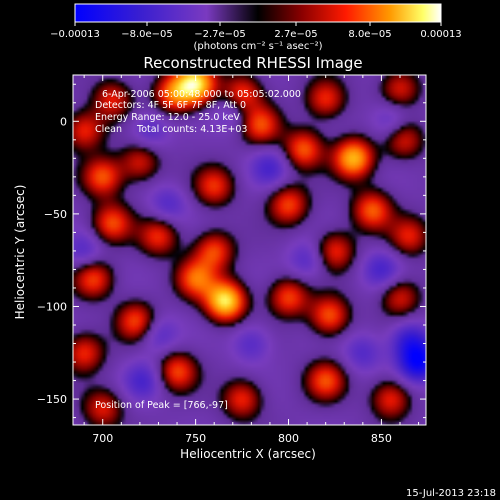 Image resolution: width=500 pixels, height=500 pixels. I want to click on y-tick-label: −100, so click(52, 306).